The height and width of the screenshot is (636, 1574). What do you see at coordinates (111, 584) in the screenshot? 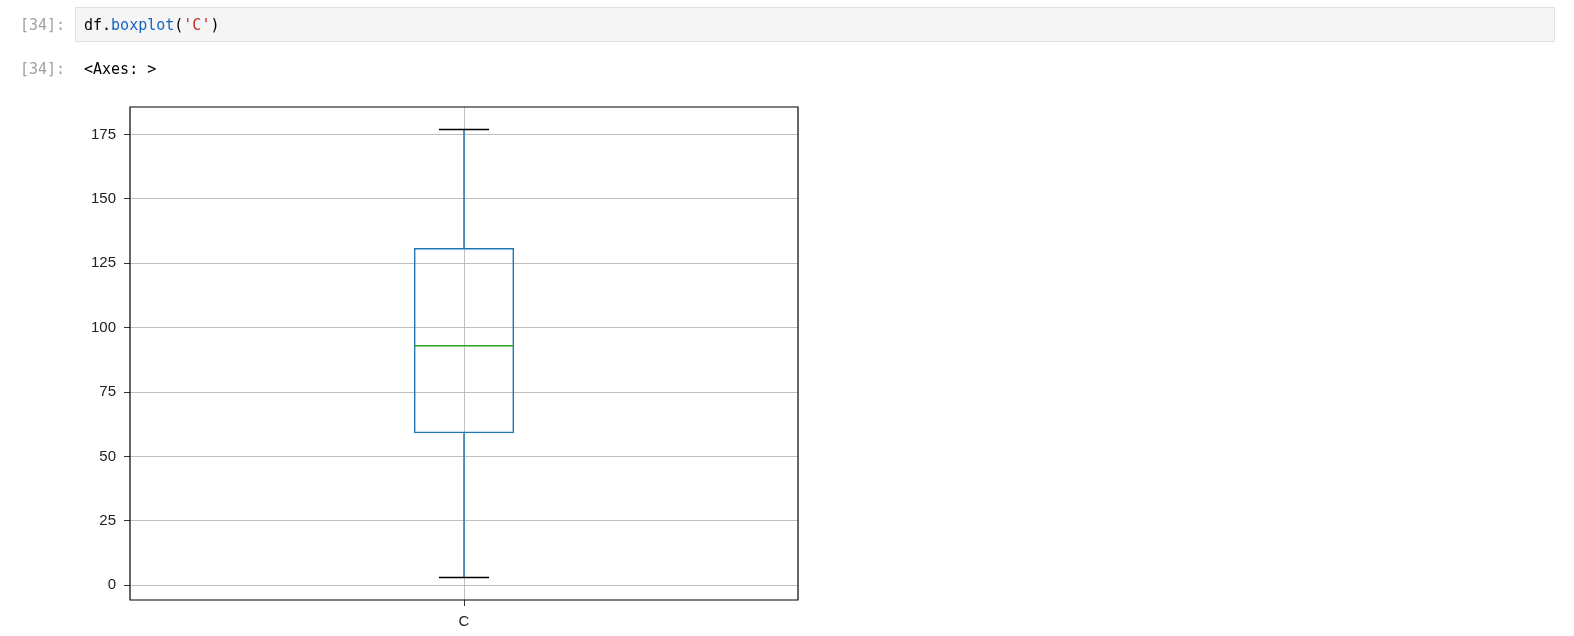
I see `y-tick-label: 0` at bounding box center [111, 584].